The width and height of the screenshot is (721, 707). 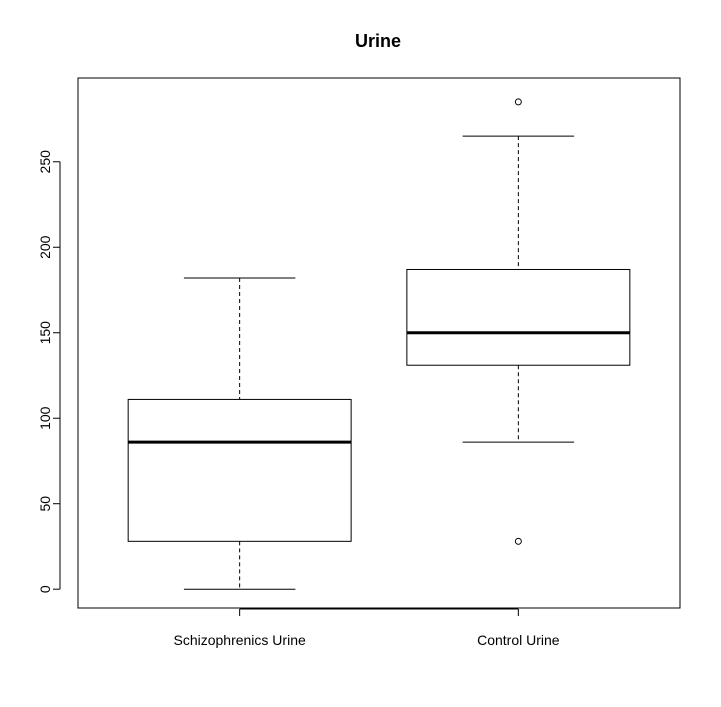 I want to click on y-axis: 0 50 100 150 200 250, so click(x=49, y=371).